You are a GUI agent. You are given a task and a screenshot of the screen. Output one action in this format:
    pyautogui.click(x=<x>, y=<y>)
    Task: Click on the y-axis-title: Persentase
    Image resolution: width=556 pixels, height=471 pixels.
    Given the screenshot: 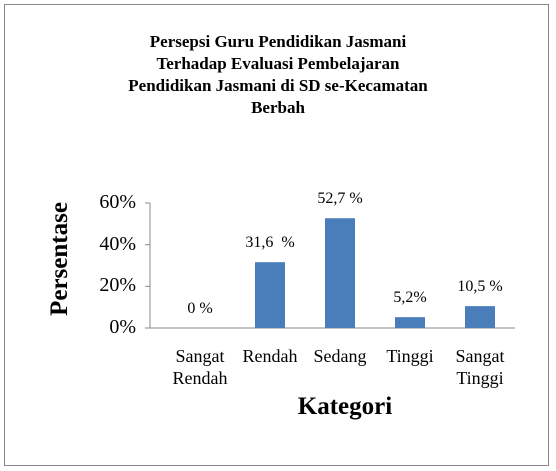 What is the action you would take?
    pyautogui.click(x=59, y=259)
    